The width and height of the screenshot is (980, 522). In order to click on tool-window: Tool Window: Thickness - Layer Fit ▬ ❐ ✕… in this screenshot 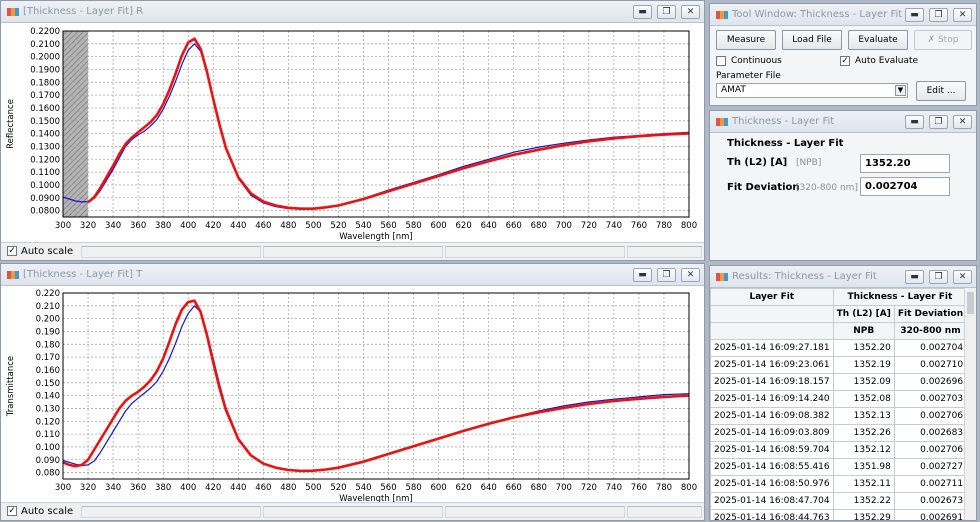, I will do `click(843, 54)`.